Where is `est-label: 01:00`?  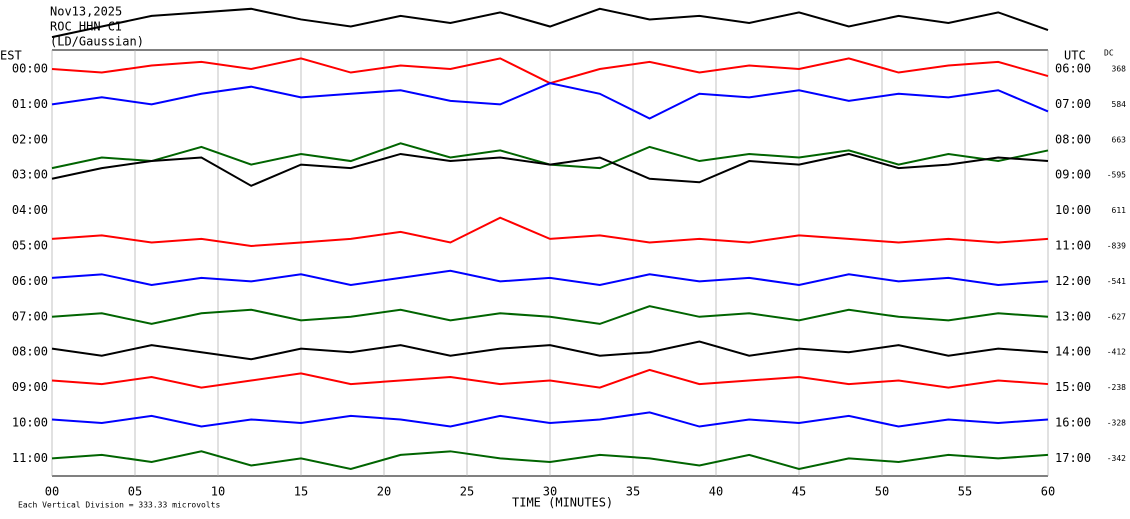 est-label: 01:00 is located at coordinates (30, 104).